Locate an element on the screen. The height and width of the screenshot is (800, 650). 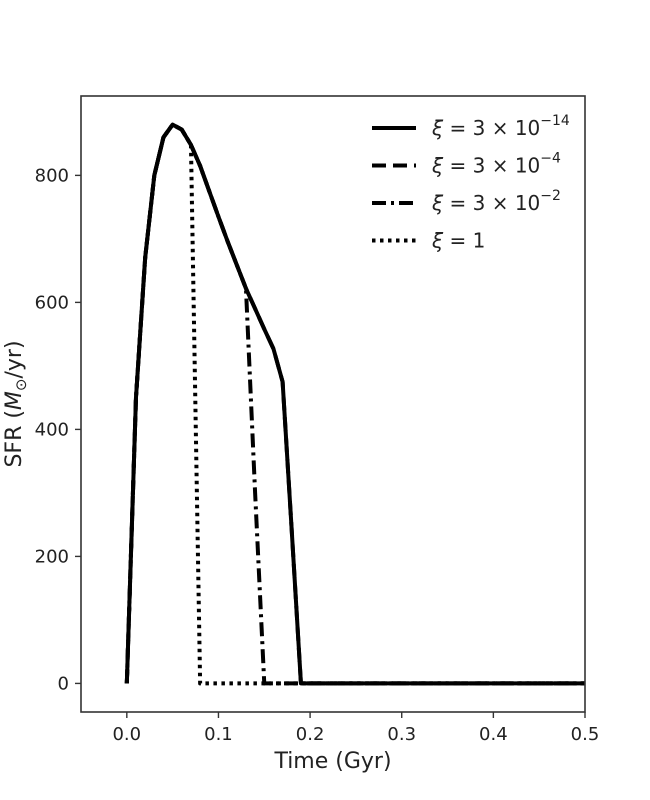
legend-entry-label: ξ = 3 × 10−4 is located at coordinates (496, 164).